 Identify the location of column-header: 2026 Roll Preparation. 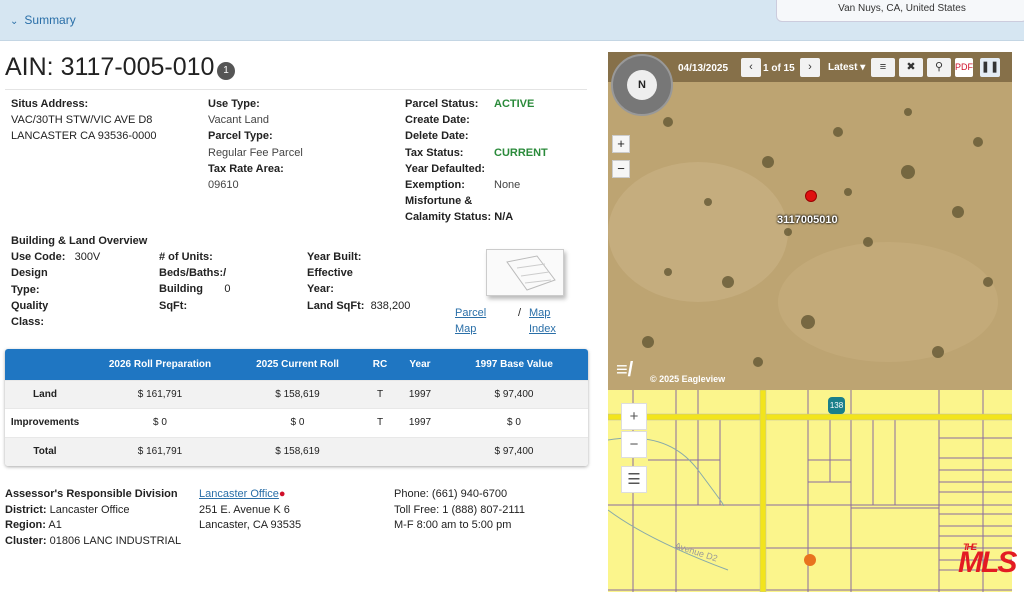
(160, 364).